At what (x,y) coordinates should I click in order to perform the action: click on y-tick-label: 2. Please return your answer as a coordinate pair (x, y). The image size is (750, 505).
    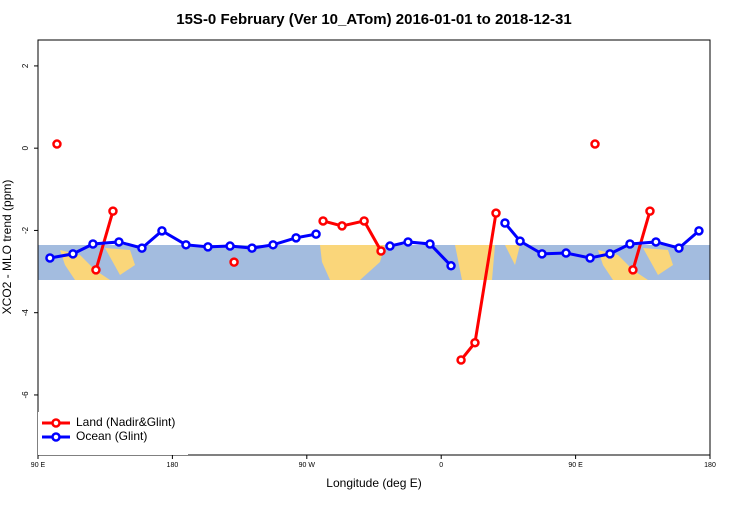
    Looking at the image, I should click on (25, 65).